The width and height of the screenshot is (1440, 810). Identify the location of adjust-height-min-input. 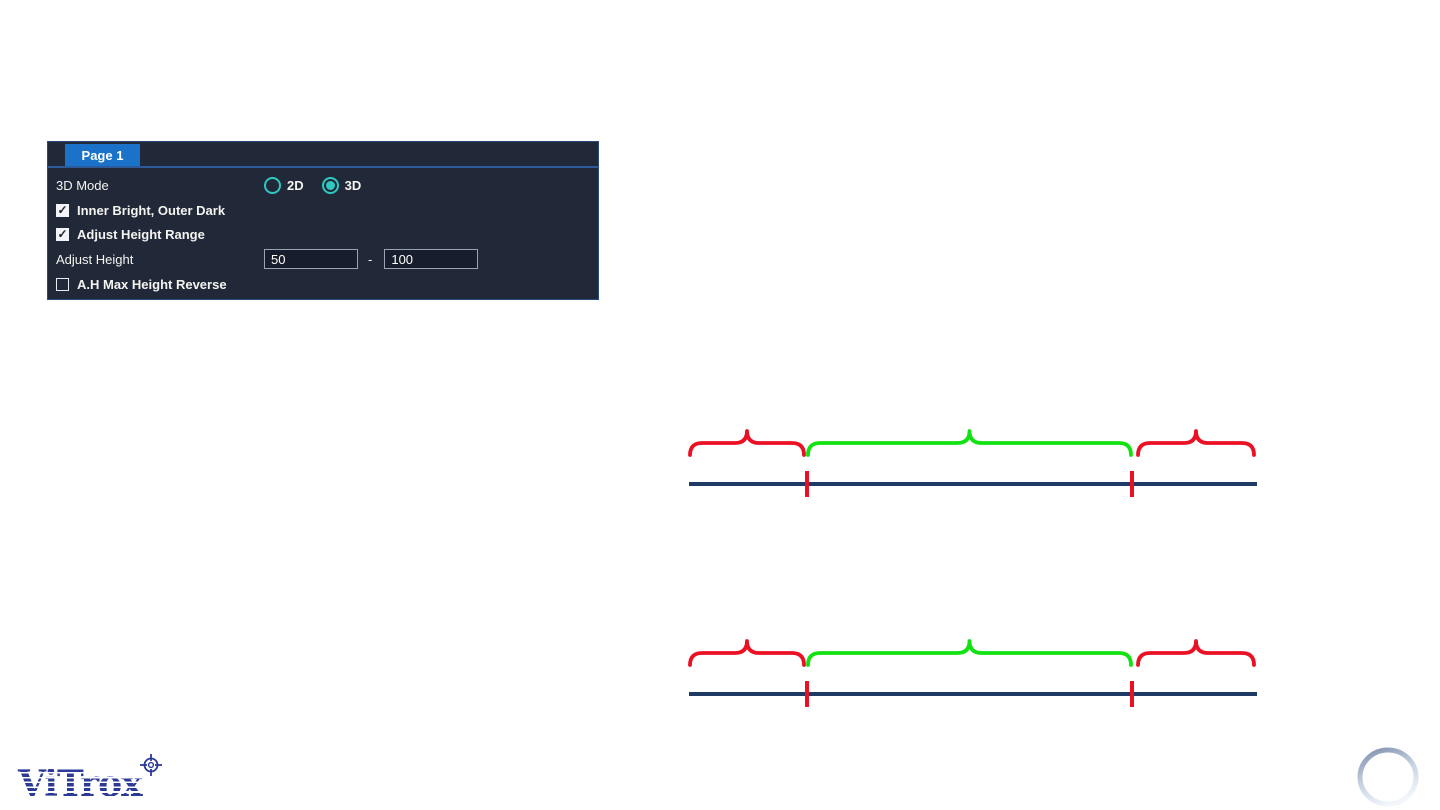
(311, 259).